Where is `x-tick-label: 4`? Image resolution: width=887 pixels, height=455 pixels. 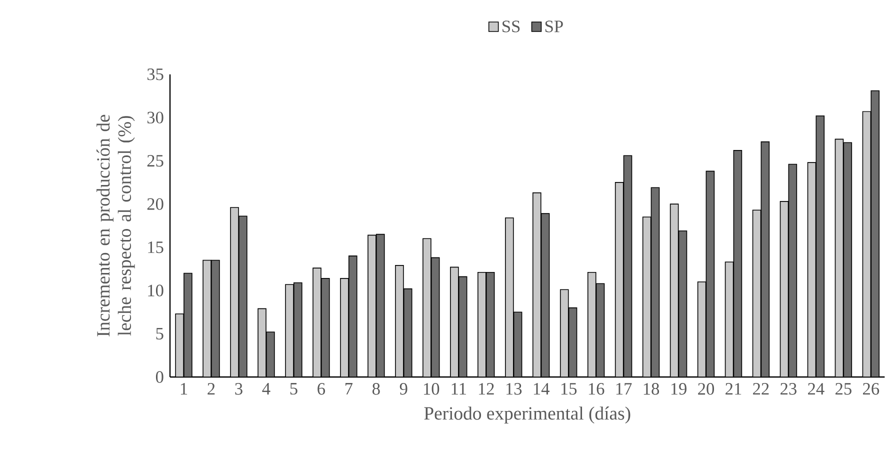
x-tick-label: 4 is located at coordinates (266, 388).